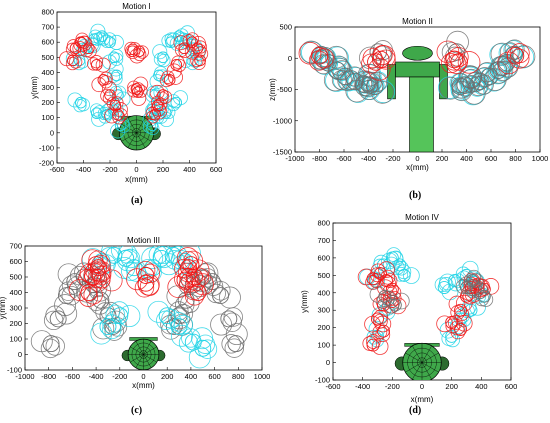 This screenshot has height=423, width=550. What do you see at coordinates (417, 21) in the screenshot?
I see `chart-title: Motion II` at bounding box center [417, 21].